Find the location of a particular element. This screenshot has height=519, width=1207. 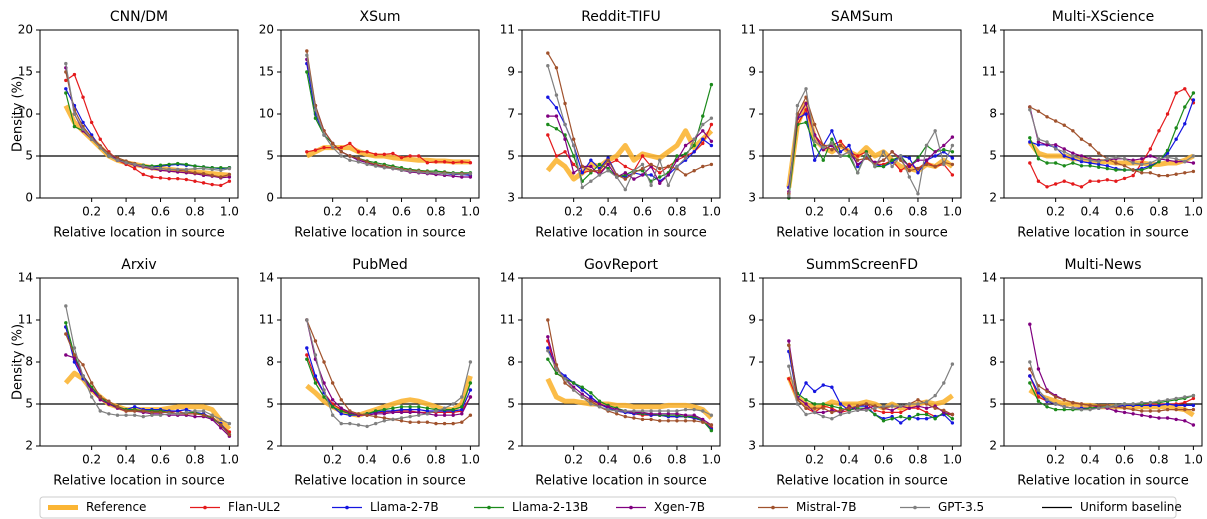

panel-title: GovReport is located at coordinates (621, 265).